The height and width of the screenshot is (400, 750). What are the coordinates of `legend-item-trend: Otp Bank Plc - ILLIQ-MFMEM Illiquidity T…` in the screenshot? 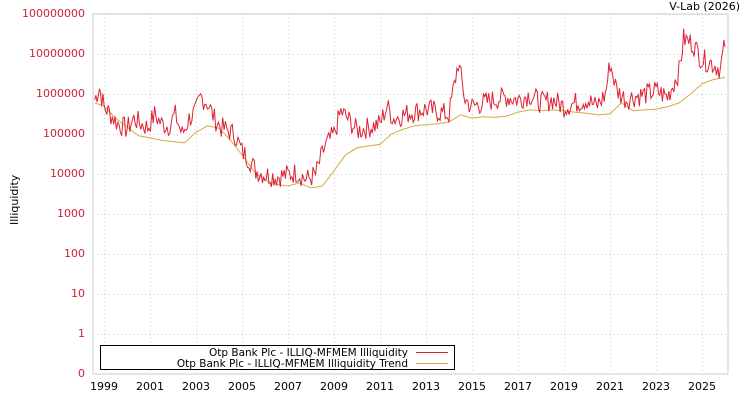 It's located at (312, 363).